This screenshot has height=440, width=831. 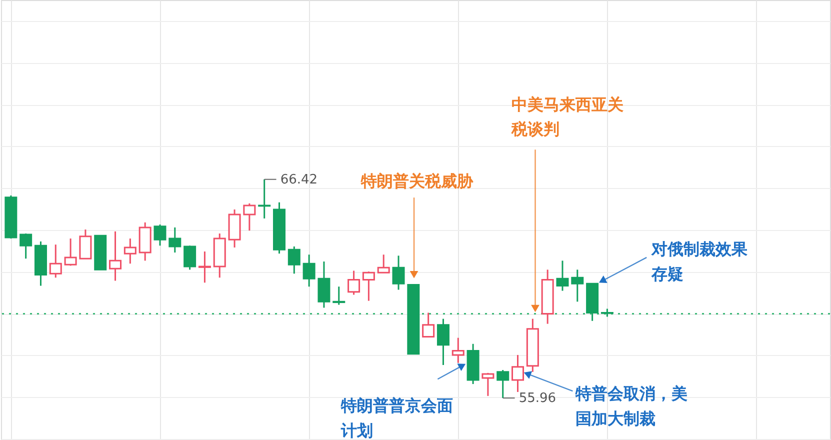 What do you see at coordinates (567, 116) in the screenshot?
I see `annotation: 中美马来西亚关税谈判` at bounding box center [567, 116].